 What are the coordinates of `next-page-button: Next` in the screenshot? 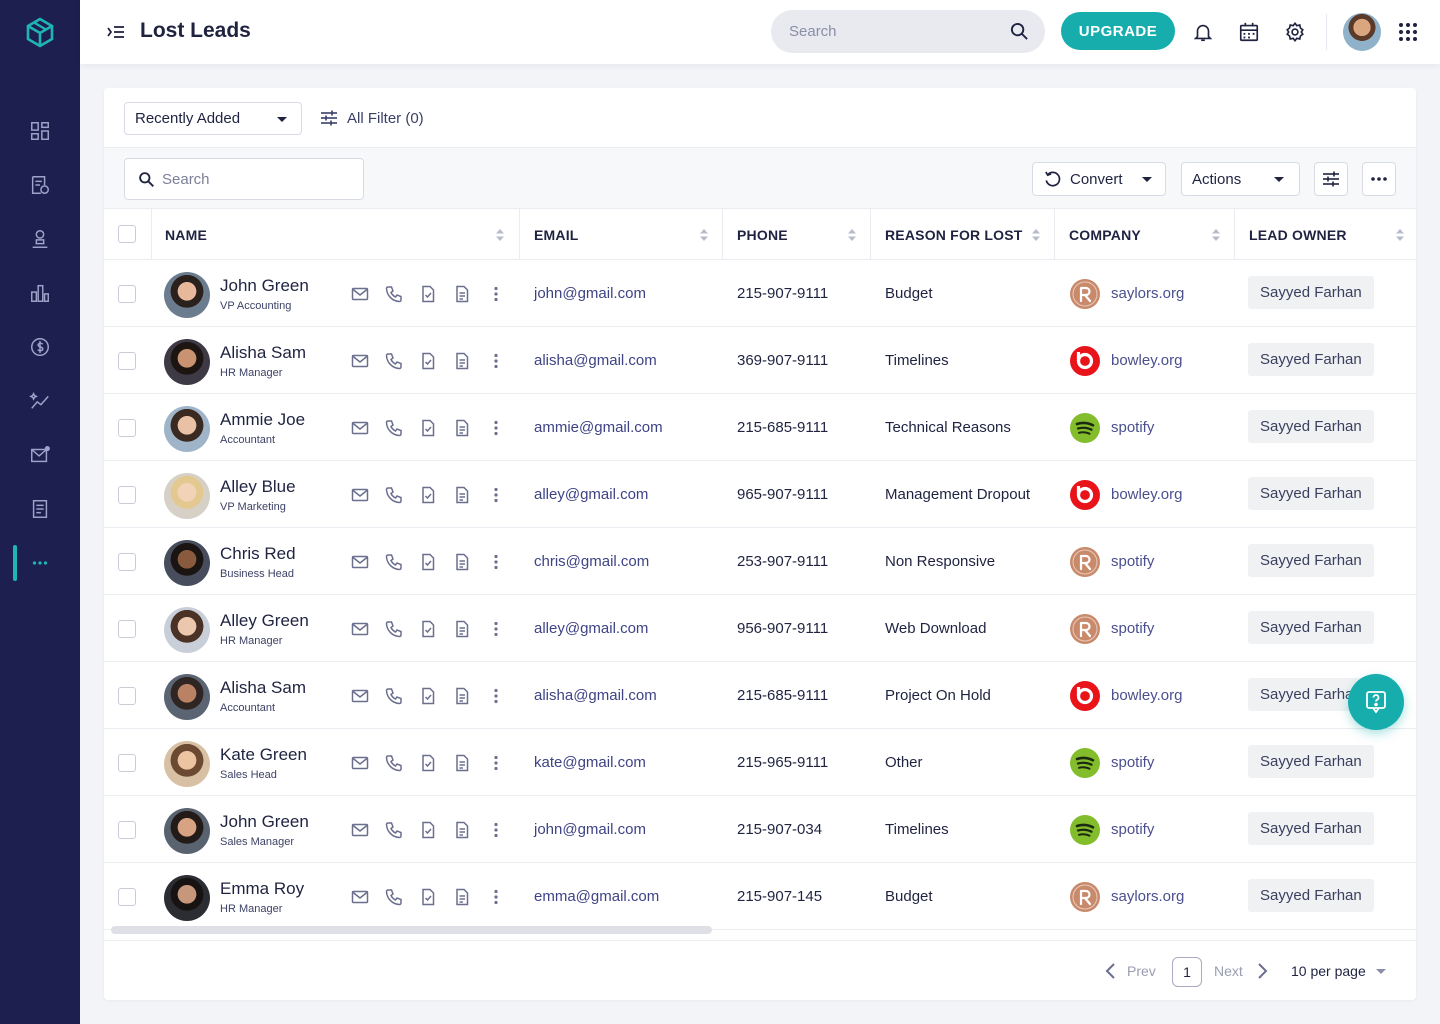 It's located at (1228, 971).